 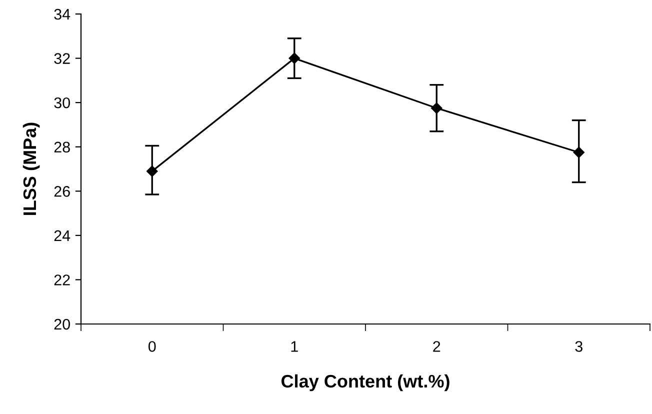 I want to click on x-tick-label: 2, so click(x=436, y=346).